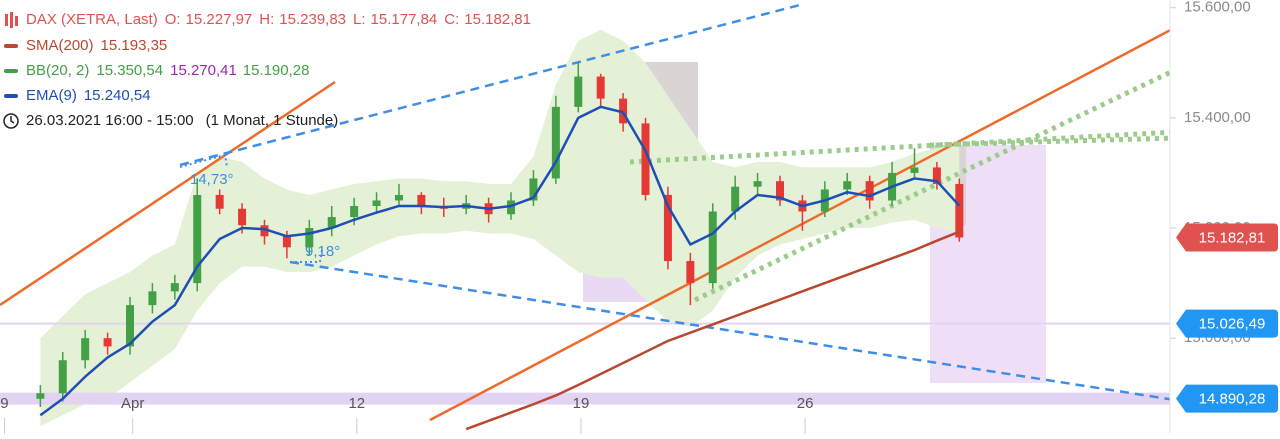 The width and height of the screenshot is (1280, 439). I want to click on y-tick-label: 15.600,00, so click(1217, 8).